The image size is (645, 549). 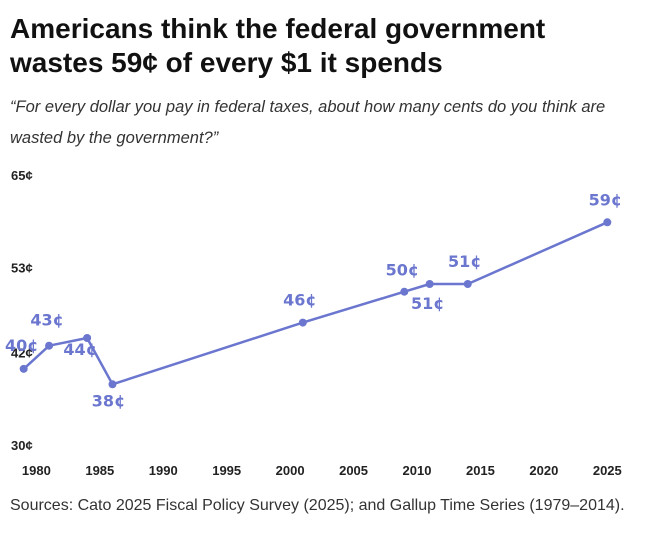 What do you see at coordinates (108, 400) in the screenshot?
I see `data-label: 38¢` at bounding box center [108, 400].